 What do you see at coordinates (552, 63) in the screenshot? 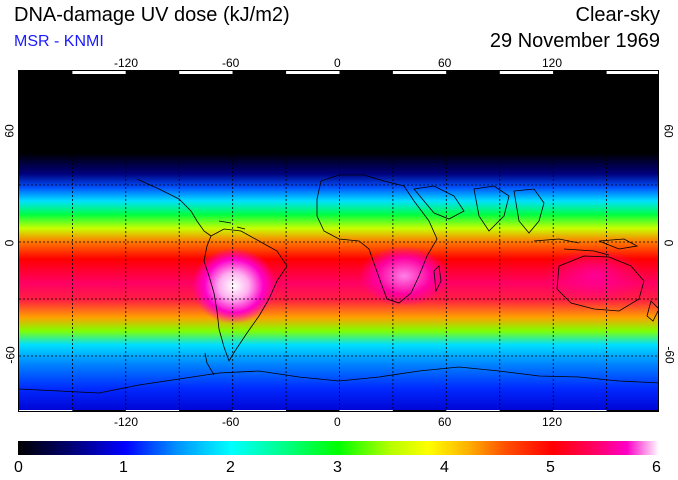
I see `lon-tick-top-5: 120` at bounding box center [552, 63].